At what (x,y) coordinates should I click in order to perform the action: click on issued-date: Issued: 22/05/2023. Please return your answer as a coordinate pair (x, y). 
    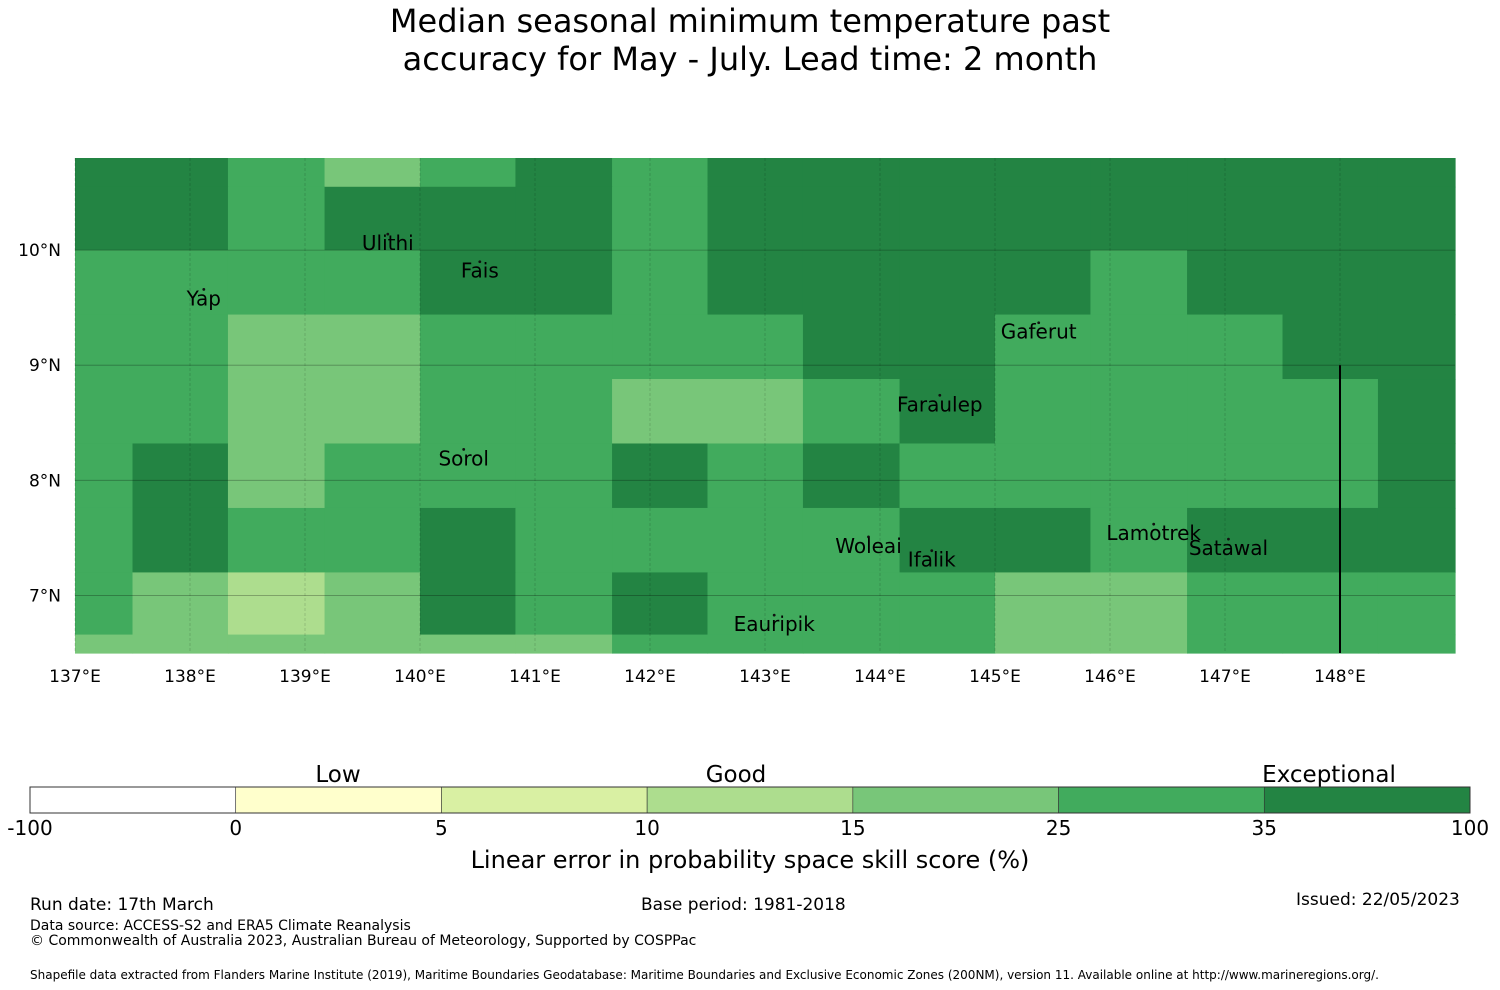
    Looking at the image, I should click on (1378, 900).